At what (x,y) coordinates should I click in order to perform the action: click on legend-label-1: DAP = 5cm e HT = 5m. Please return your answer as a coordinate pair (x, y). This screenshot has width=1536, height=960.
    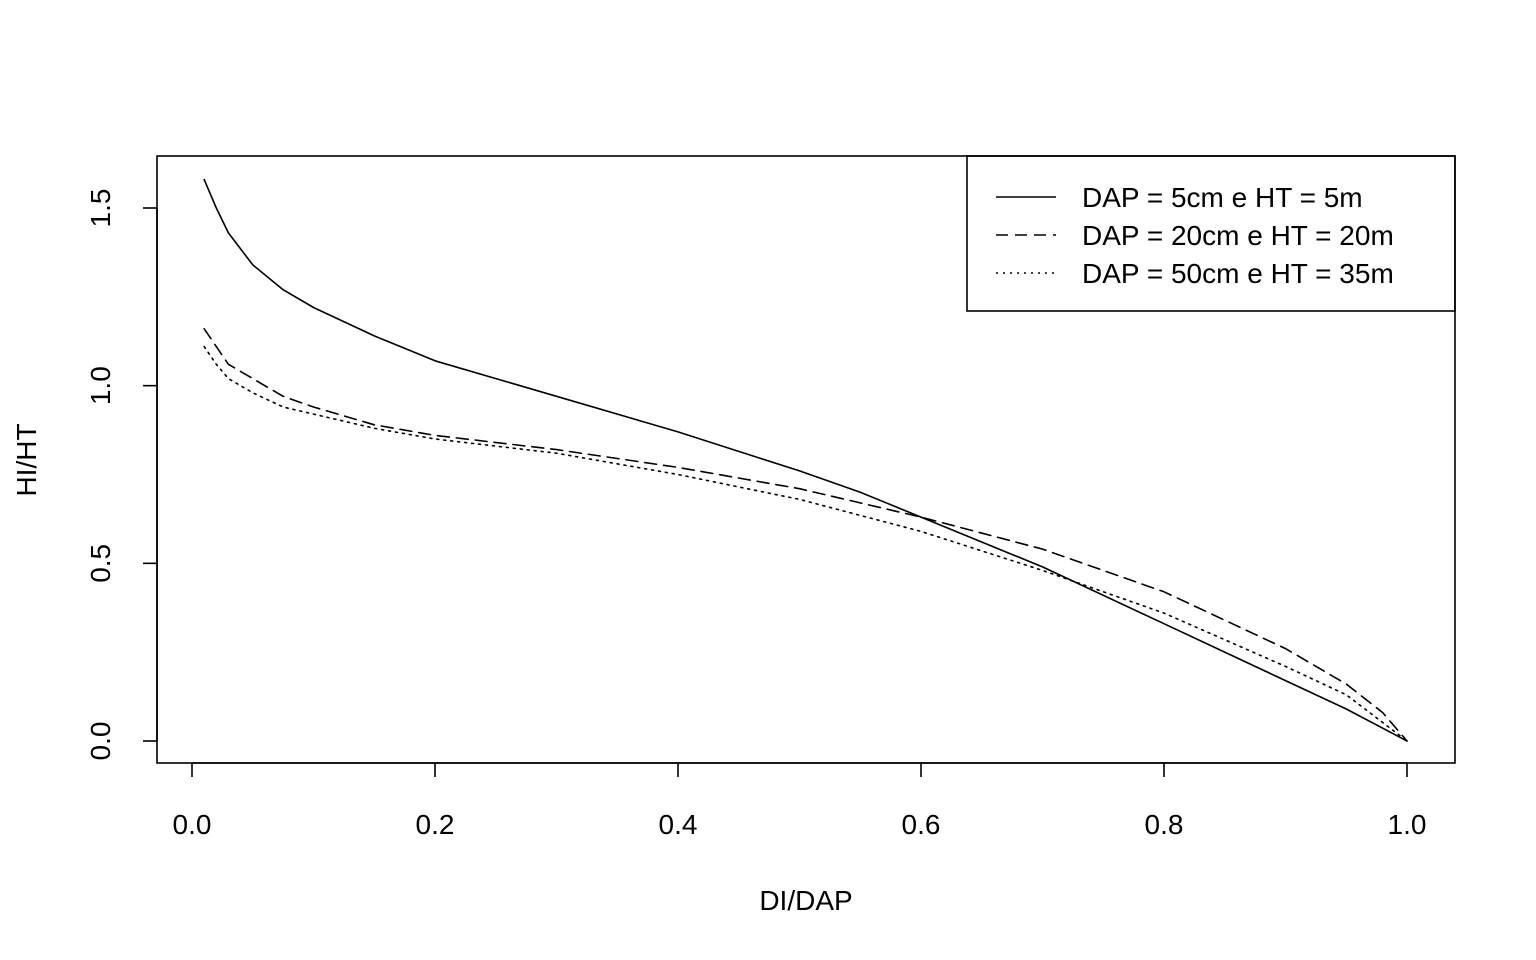
    Looking at the image, I should click on (1222, 197).